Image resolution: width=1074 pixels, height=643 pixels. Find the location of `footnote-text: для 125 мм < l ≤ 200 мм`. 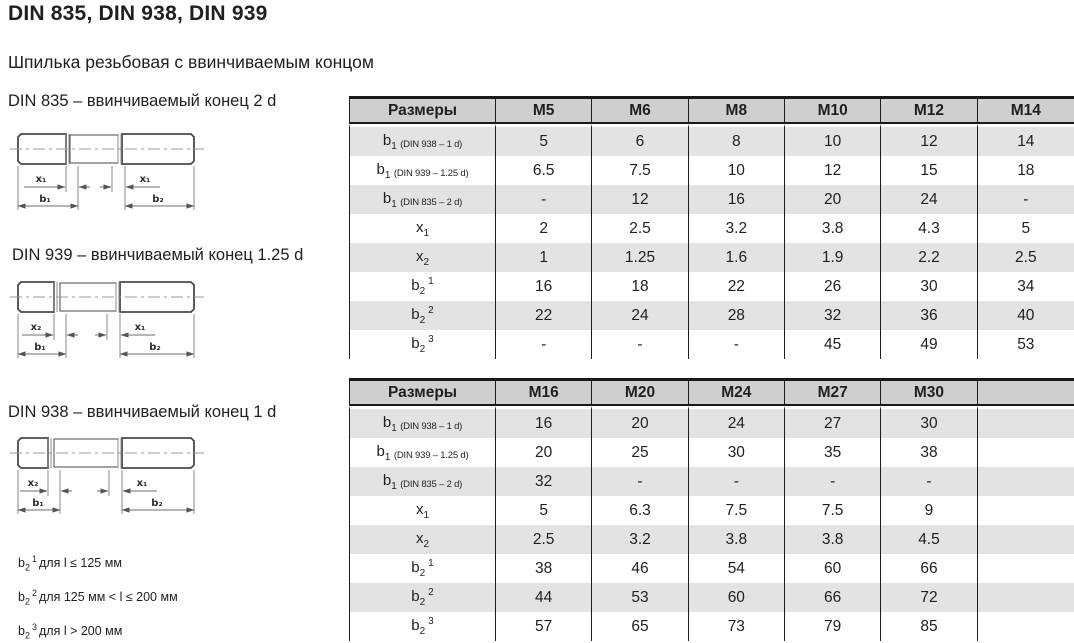

footnote-text: для 125 мм < l ≤ 200 мм is located at coordinates (108, 597).